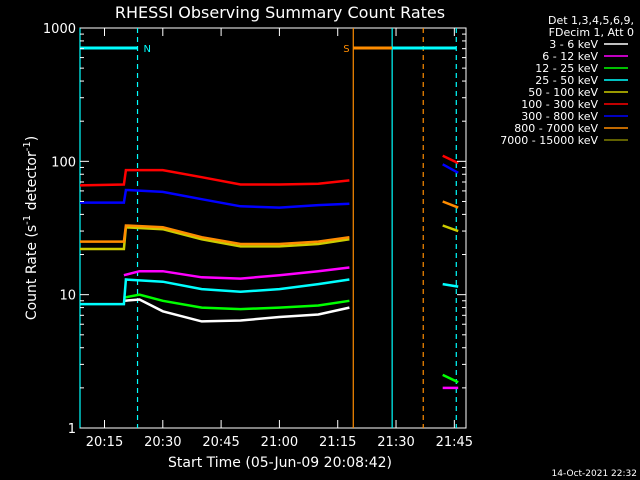 This screenshot has height=480, width=640. I want to click on legend-label: 100 - 300 keV, so click(559, 104).